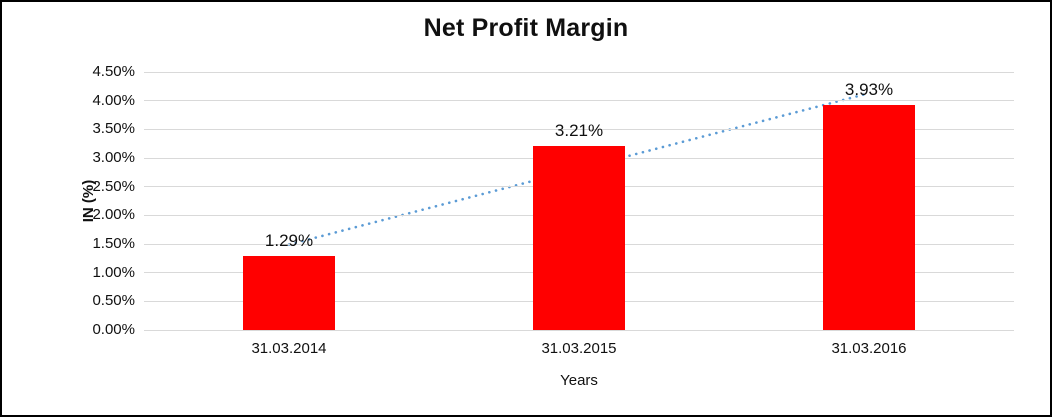  Describe the element at coordinates (113, 215) in the screenshot. I see `y-tick-label: 2.00%` at that location.